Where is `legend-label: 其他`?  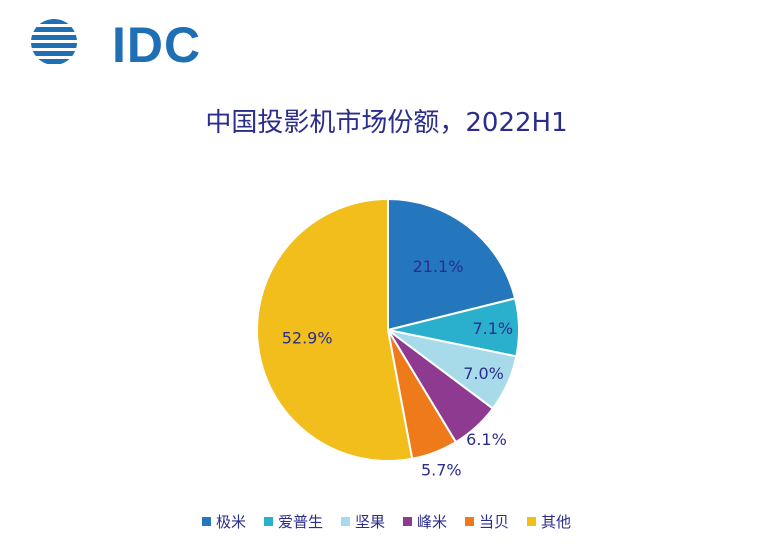
legend-label: 其他 is located at coordinates (556, 522).